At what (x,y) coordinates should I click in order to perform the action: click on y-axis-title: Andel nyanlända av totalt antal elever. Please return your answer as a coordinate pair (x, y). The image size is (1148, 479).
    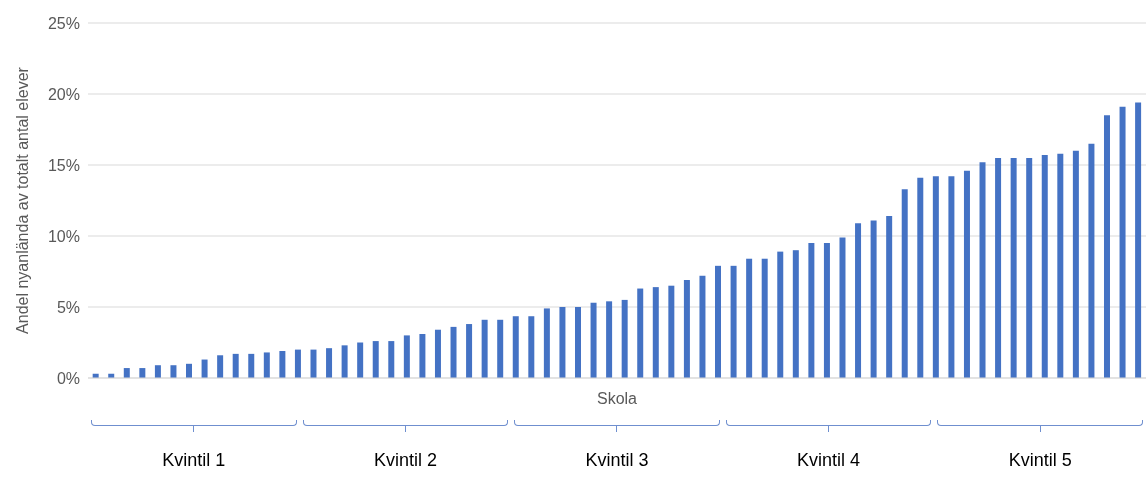
    Looking at the image, I should click on (22, 200).